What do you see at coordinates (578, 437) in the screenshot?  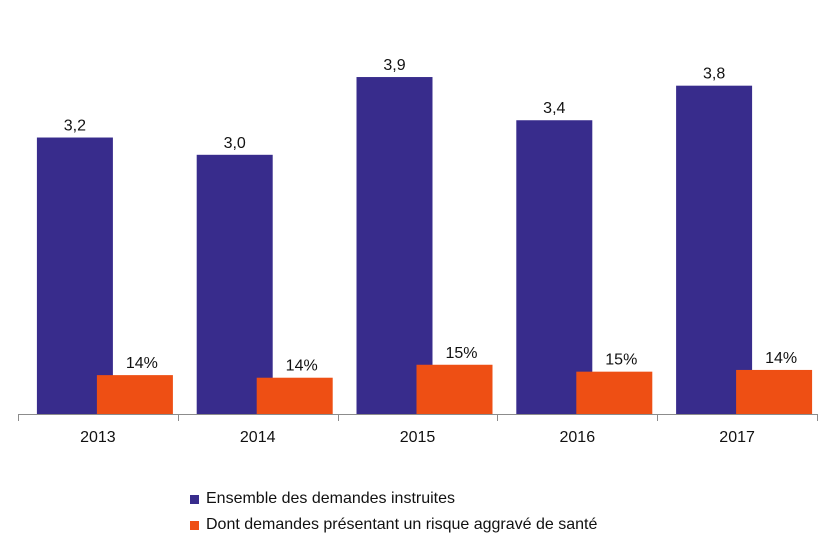 I see `x-tick-label: 2016` at bounding box center [578, 437].